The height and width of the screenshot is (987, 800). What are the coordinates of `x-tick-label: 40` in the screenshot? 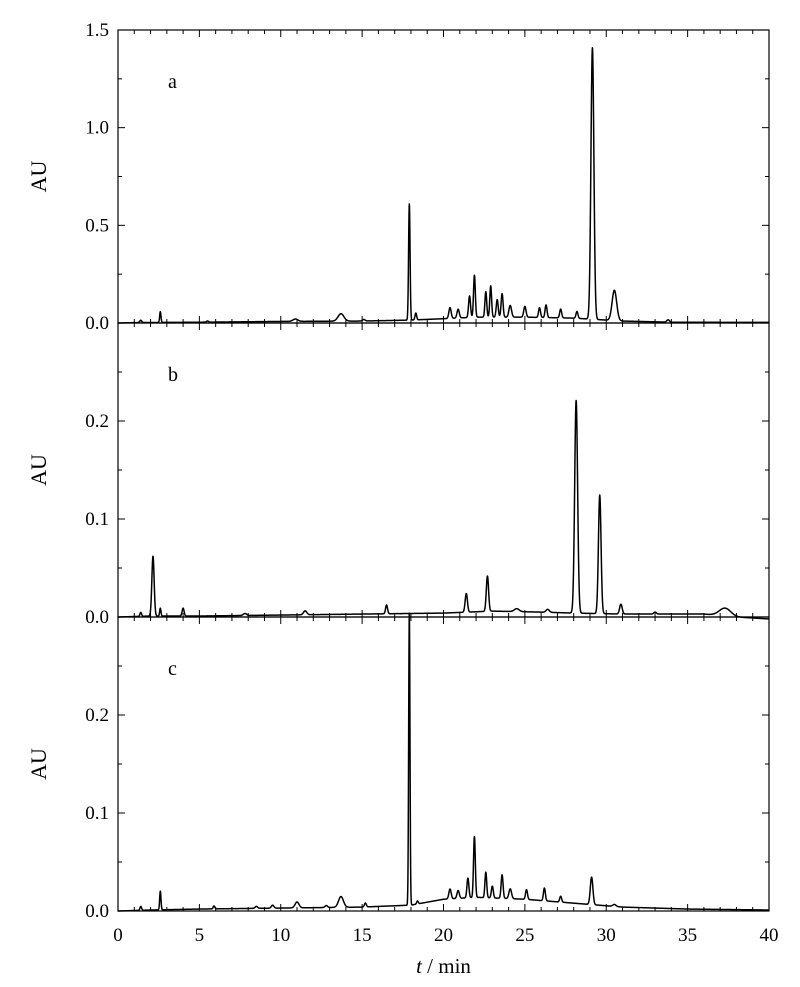 It's located at (769, 935).